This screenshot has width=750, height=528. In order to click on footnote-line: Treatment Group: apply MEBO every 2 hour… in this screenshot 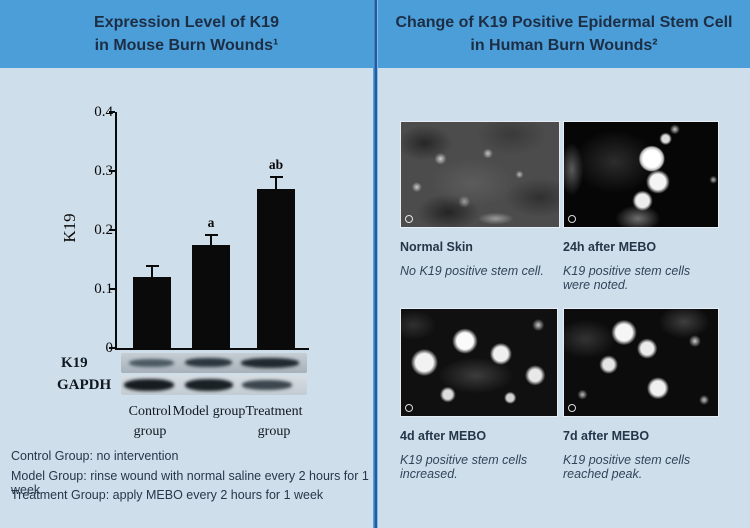, I will do `click(167, 495)`.